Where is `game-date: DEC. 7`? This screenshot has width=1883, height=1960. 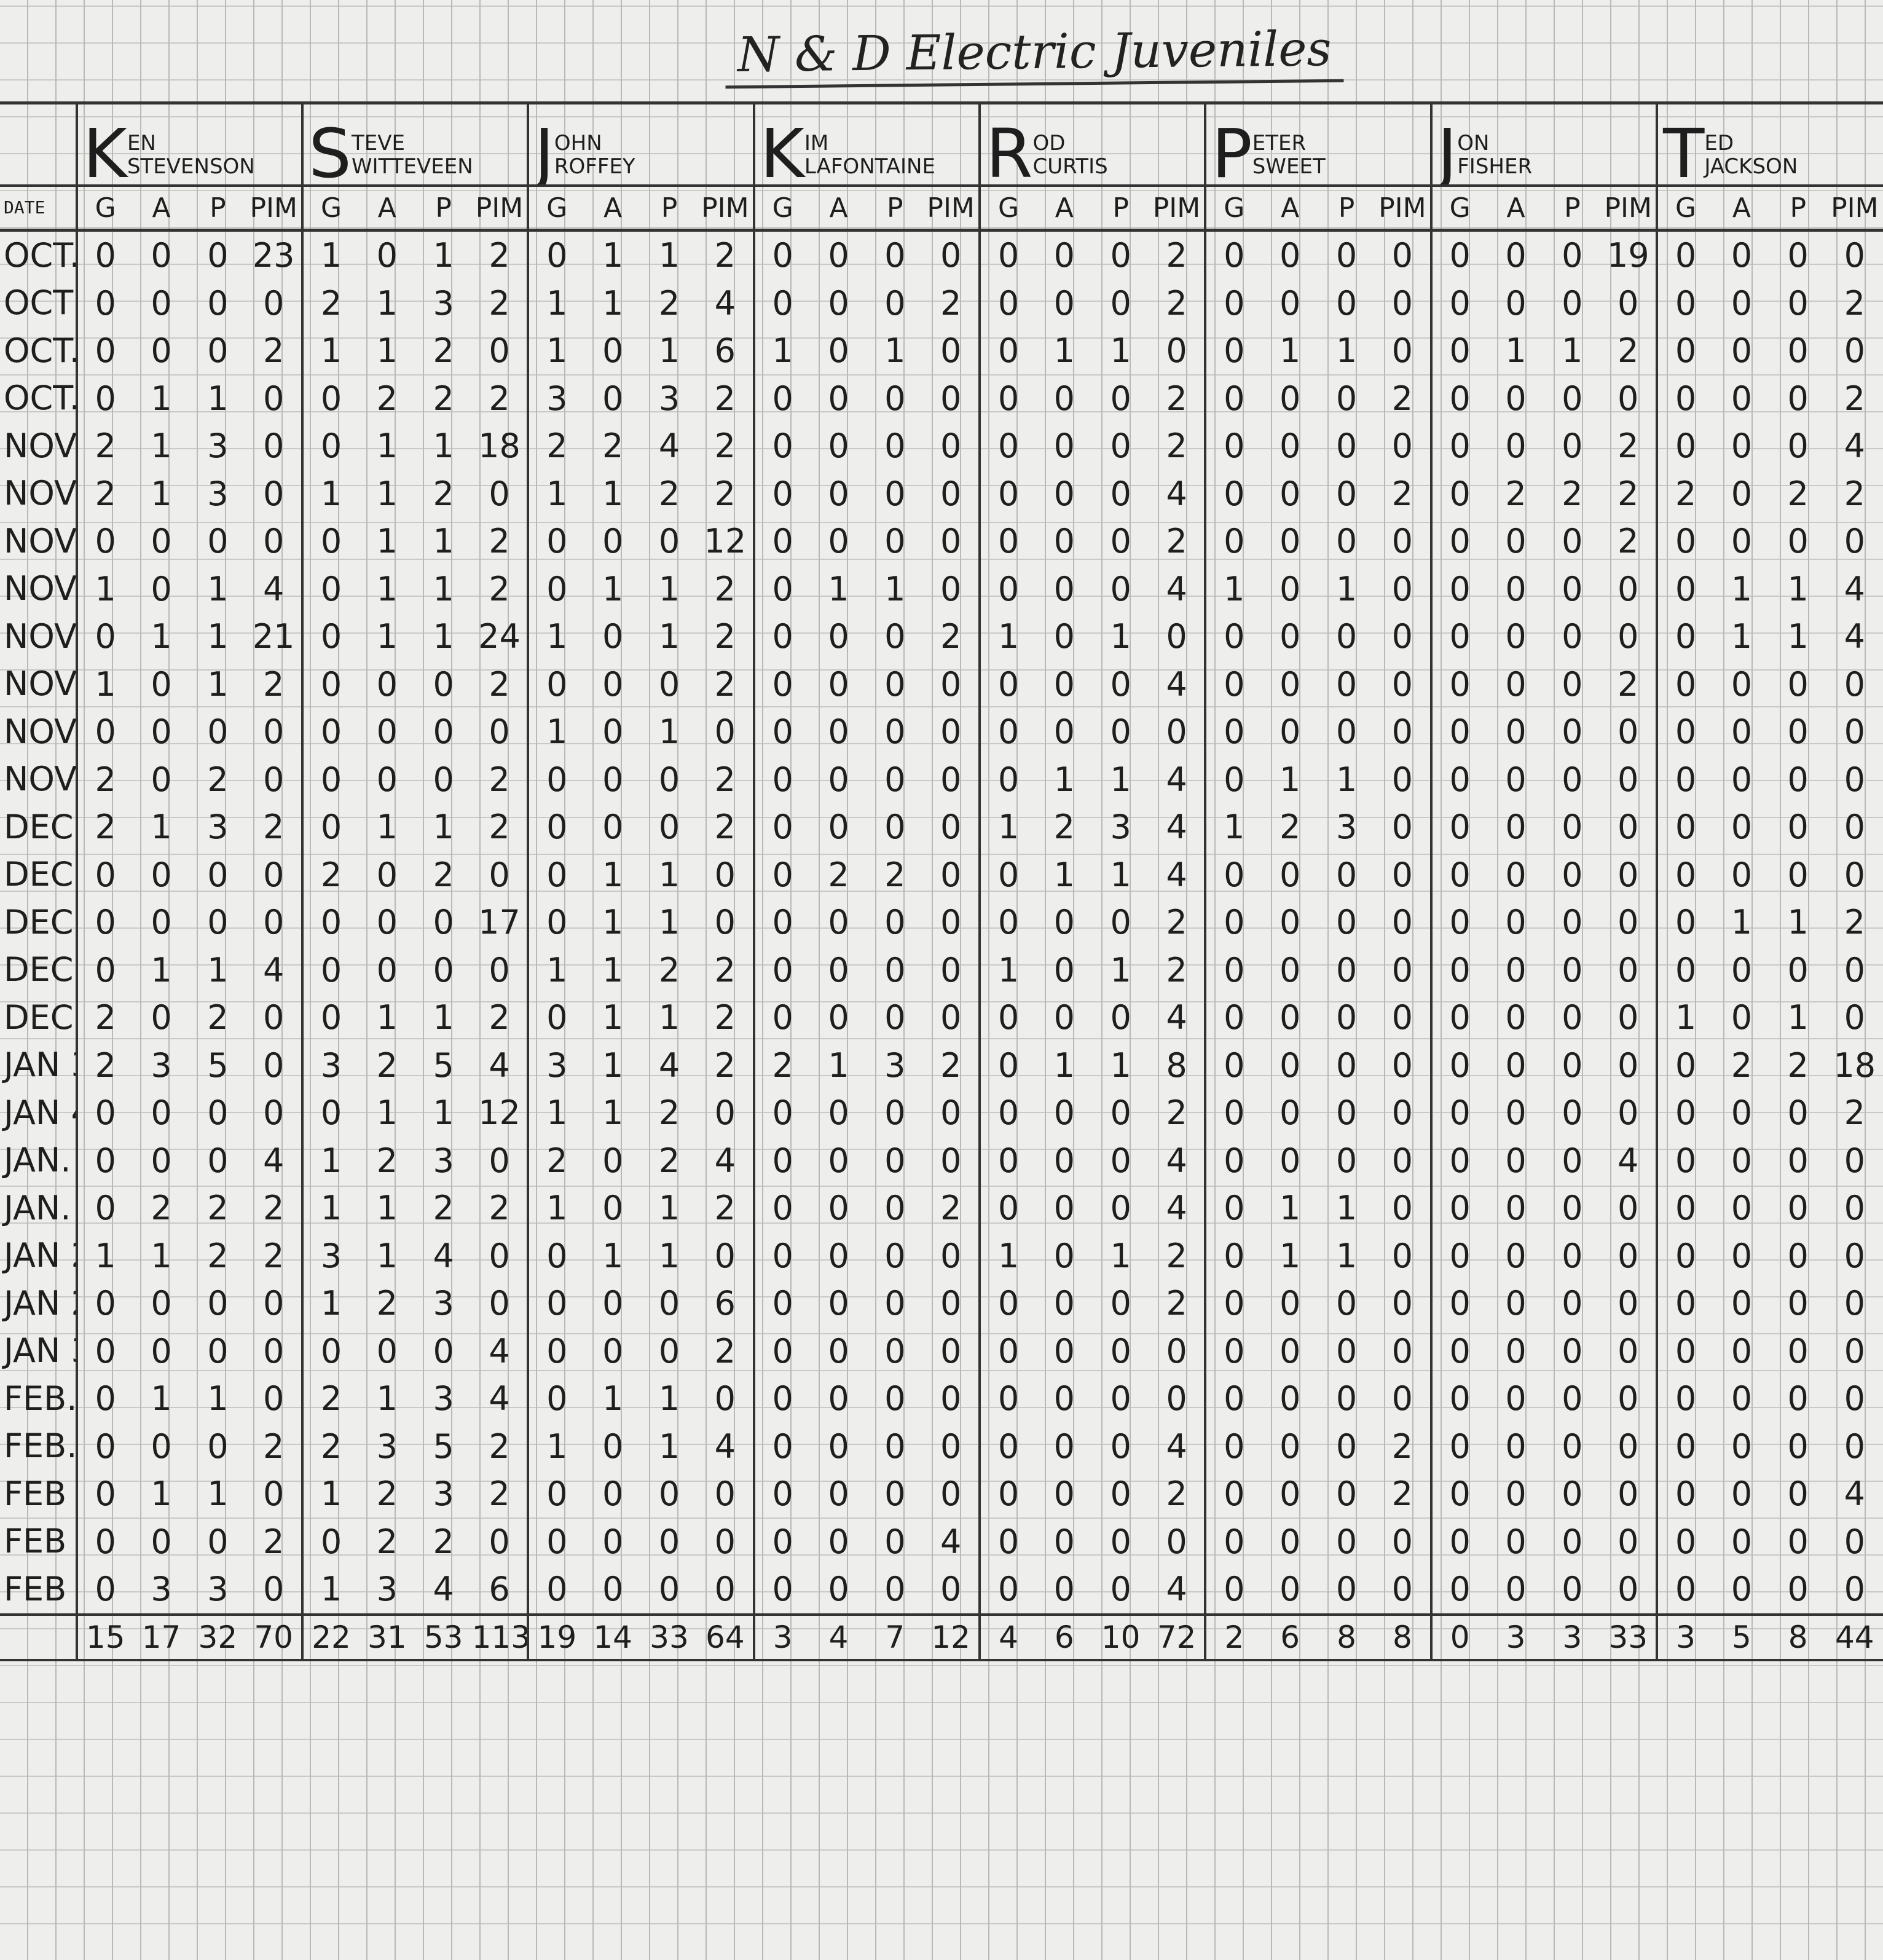
game-date: DEC. 7 is located at coordinates (40, 826).